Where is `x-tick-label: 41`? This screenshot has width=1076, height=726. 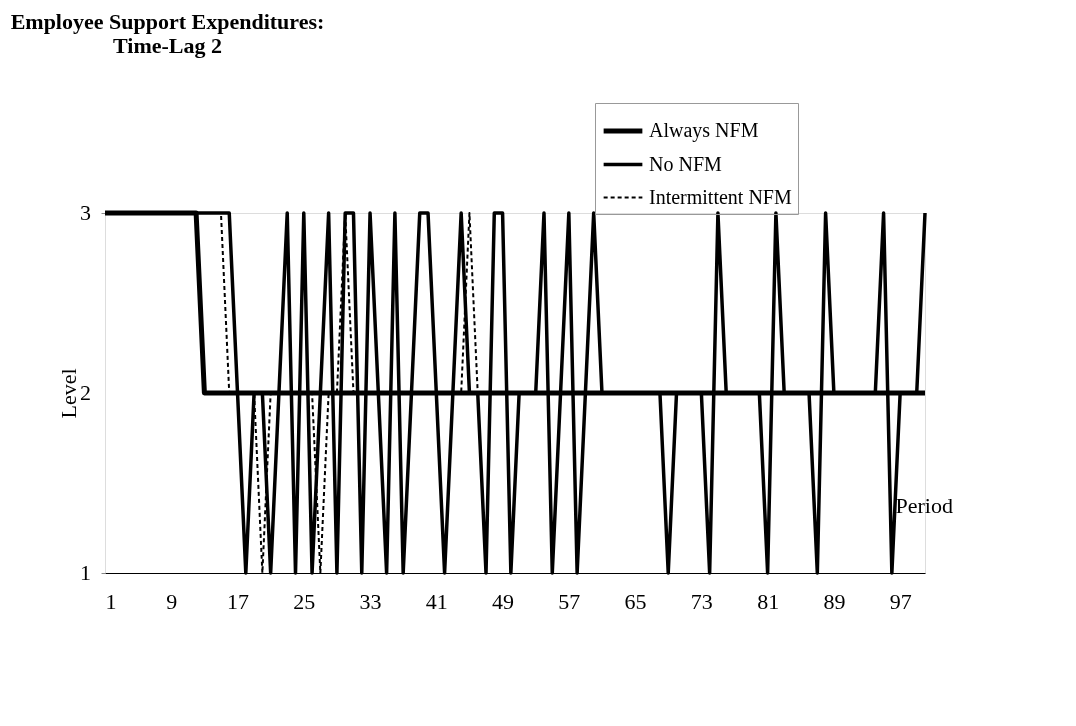 x-tick-label: 41 is located at coordinates (436, 601).